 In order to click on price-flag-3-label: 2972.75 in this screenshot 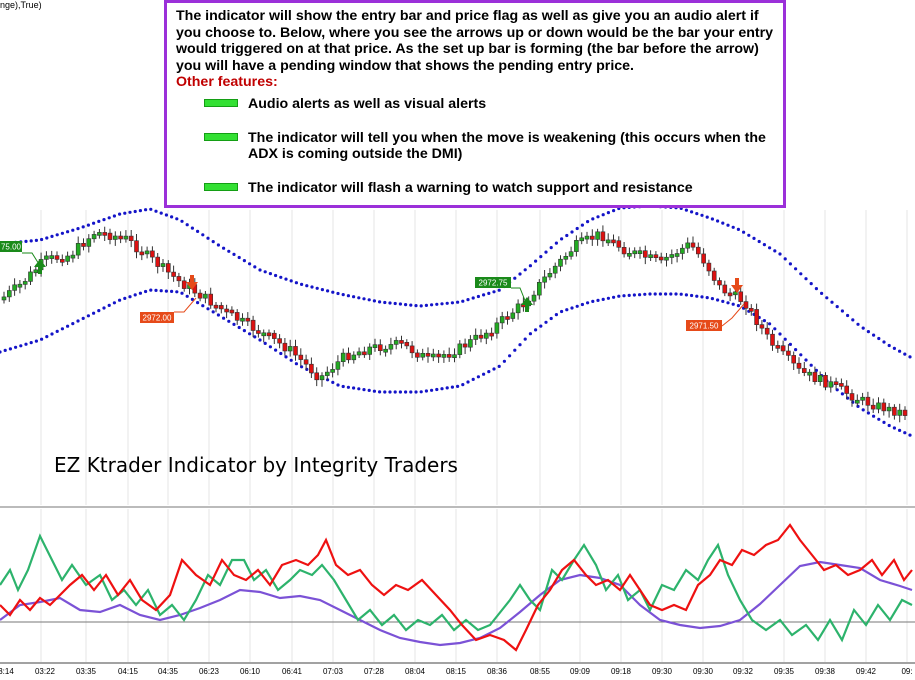, I will do `click(493, 283)`.